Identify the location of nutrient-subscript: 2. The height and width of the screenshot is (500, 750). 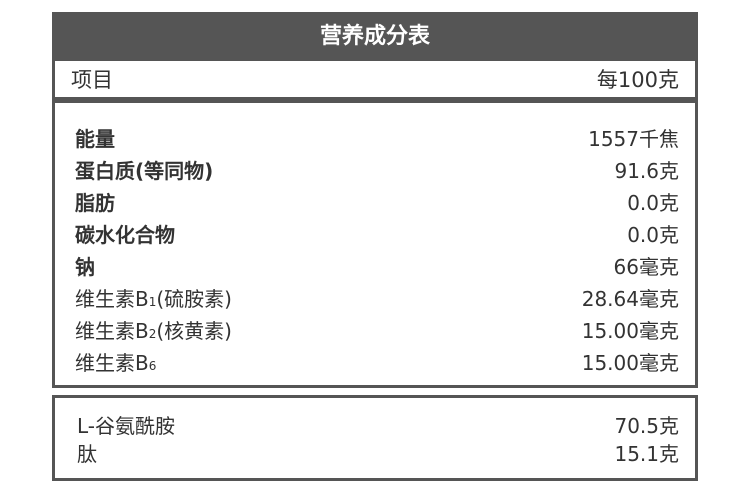
(152, 334).